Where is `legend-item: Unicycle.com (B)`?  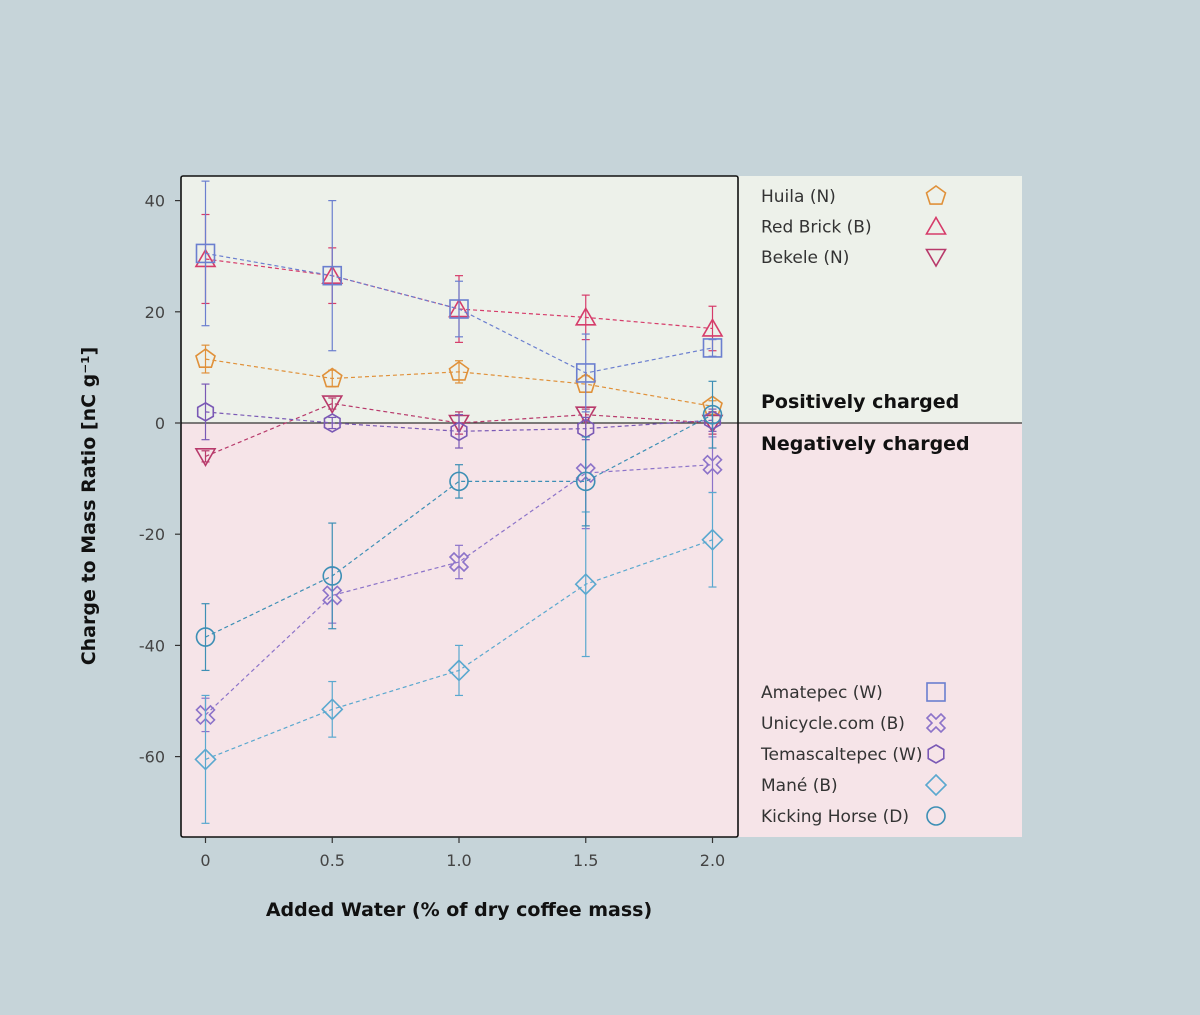
legend-item: Unicycle.com (B) is located at coordinates (854, 723).